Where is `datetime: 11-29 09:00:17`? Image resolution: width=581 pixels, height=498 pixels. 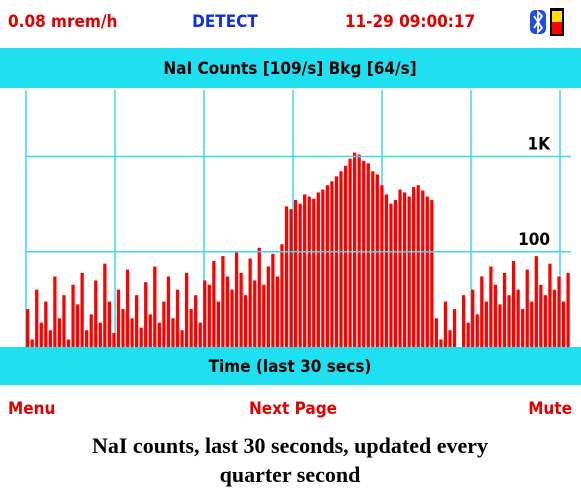 datetime: 11-29 09:00:17 is located at coordinates (410, 22).